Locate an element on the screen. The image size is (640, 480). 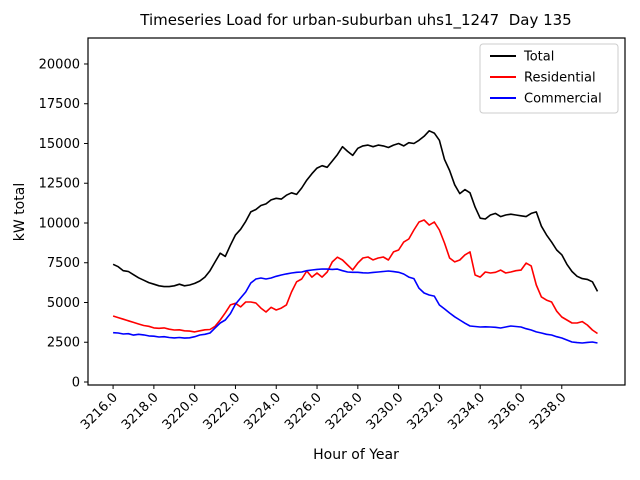
x-tick-label: 3218.0 is located at coordinates (140, 411).